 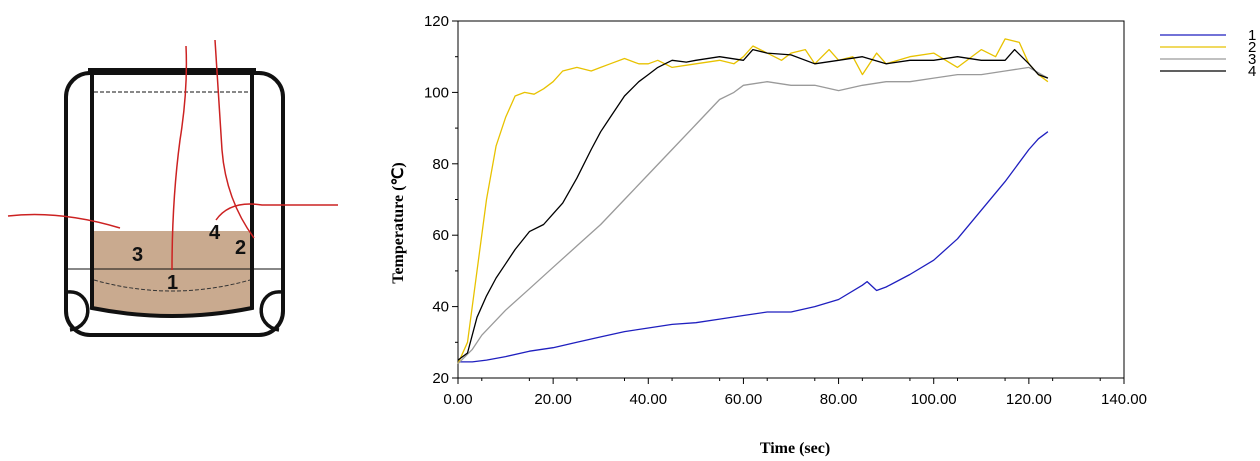 What do you see at coordinates (744, 399) in the screenshot?
I see `x-tick-label: 60.00` at bounding box center [744, 399].